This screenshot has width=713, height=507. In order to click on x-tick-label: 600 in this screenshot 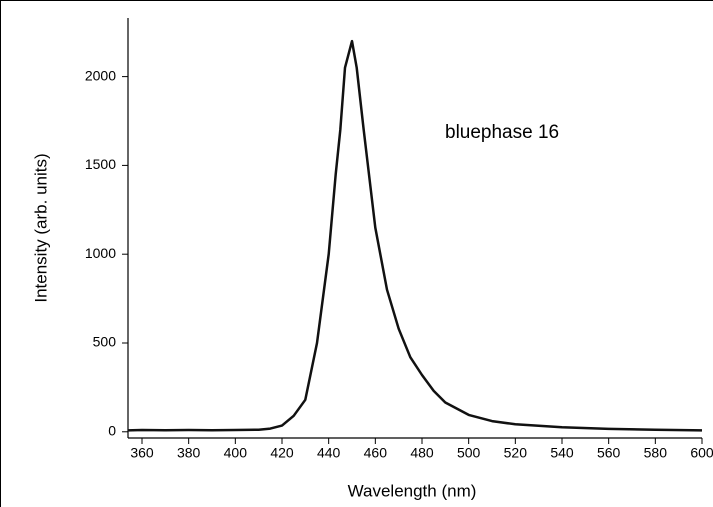, I will do `click(701, 453)`.